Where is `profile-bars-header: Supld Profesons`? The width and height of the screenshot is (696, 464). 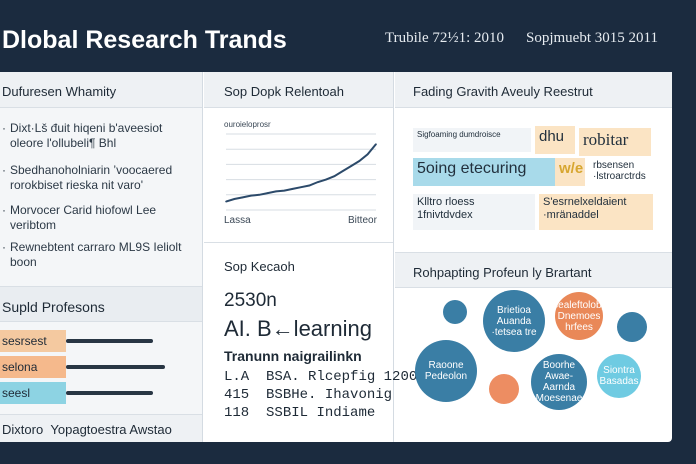
profile-bars-header: Supld Profesons is located at coordinates (101, 304).